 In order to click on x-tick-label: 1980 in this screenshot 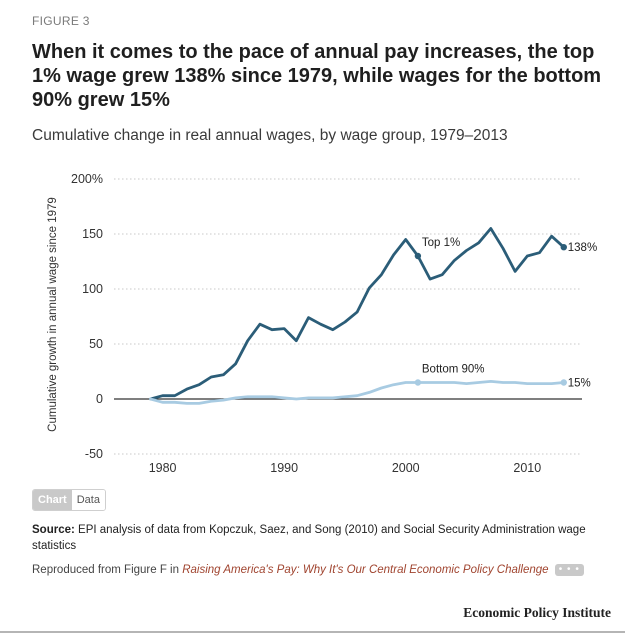, I will do `click(163, 468)`.